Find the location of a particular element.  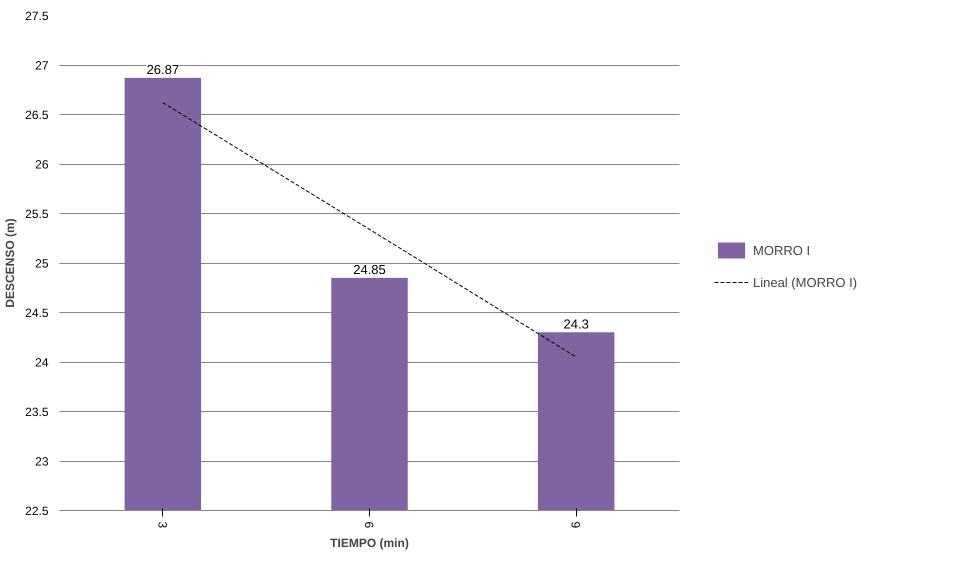

legend-label: Lineal (MORRO I) is located at coordinates (805, 282).